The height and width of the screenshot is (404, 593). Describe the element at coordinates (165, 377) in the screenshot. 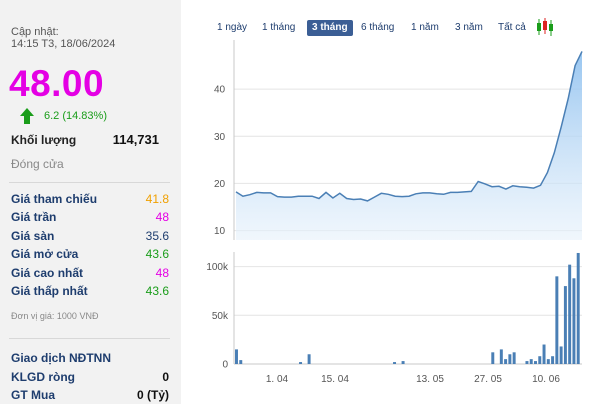

I see `row-value: 0` at that location.